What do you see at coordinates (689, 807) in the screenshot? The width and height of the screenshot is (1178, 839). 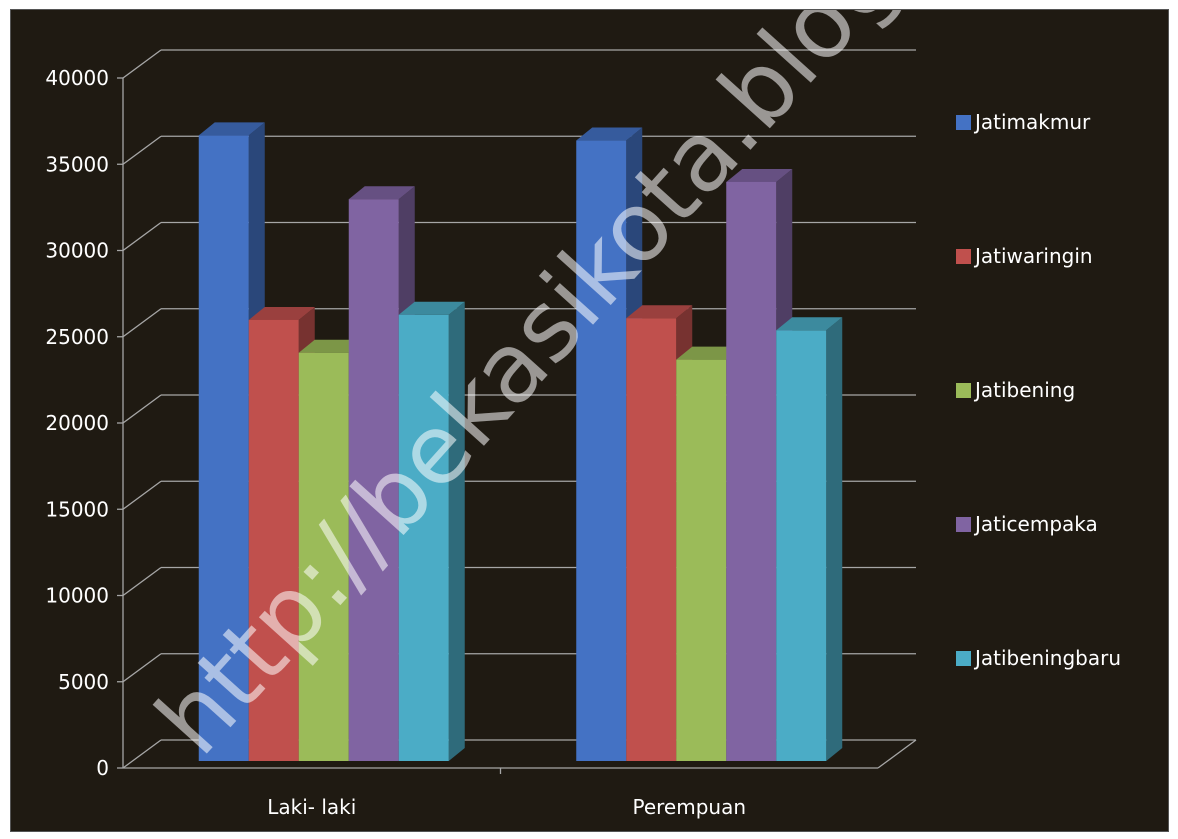 I see `x-category-label: Perempuan` at bounding box center [689, 807].